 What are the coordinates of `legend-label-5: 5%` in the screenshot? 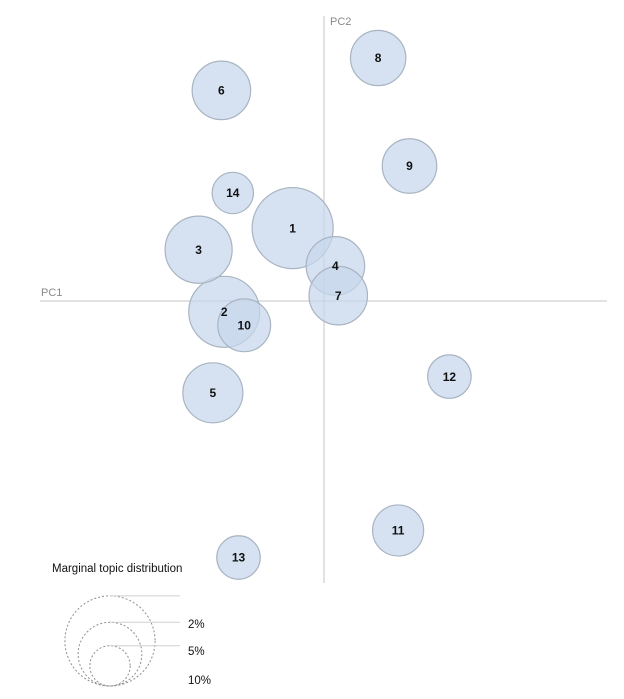 It's located at (196, 652).